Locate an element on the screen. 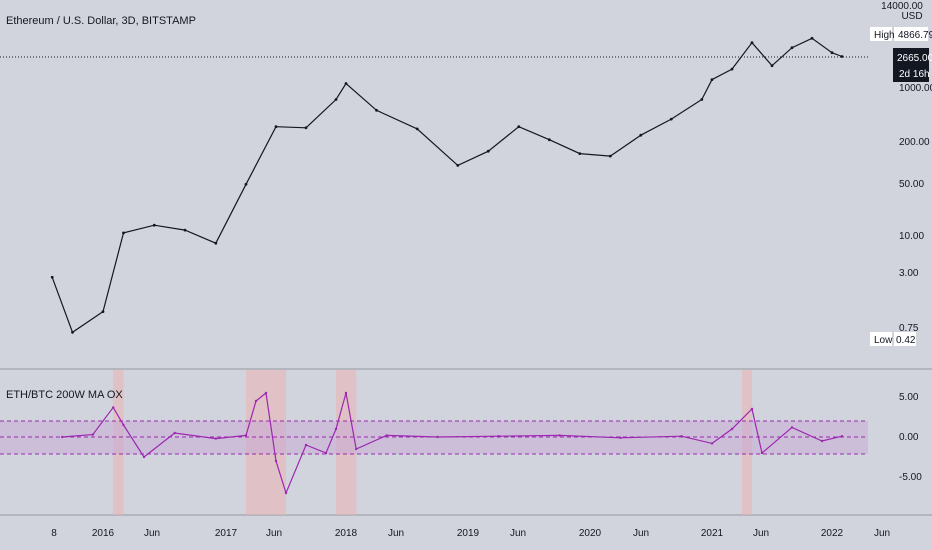 The width and height of the screenshot is (932, 550). countdown-value: 2d 16h is located at coordinates (914, 74).